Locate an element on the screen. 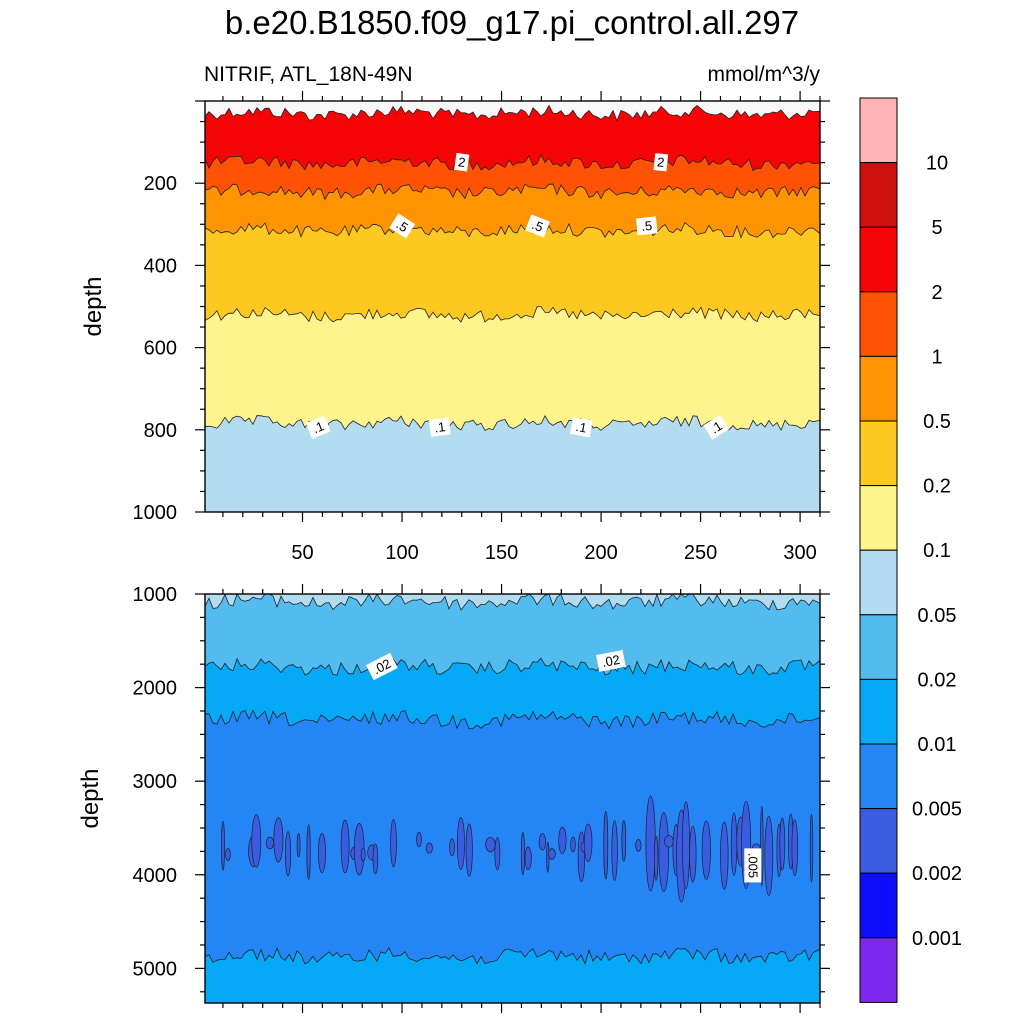  y-tick-label: 600 is located at coordinates (160, 349).